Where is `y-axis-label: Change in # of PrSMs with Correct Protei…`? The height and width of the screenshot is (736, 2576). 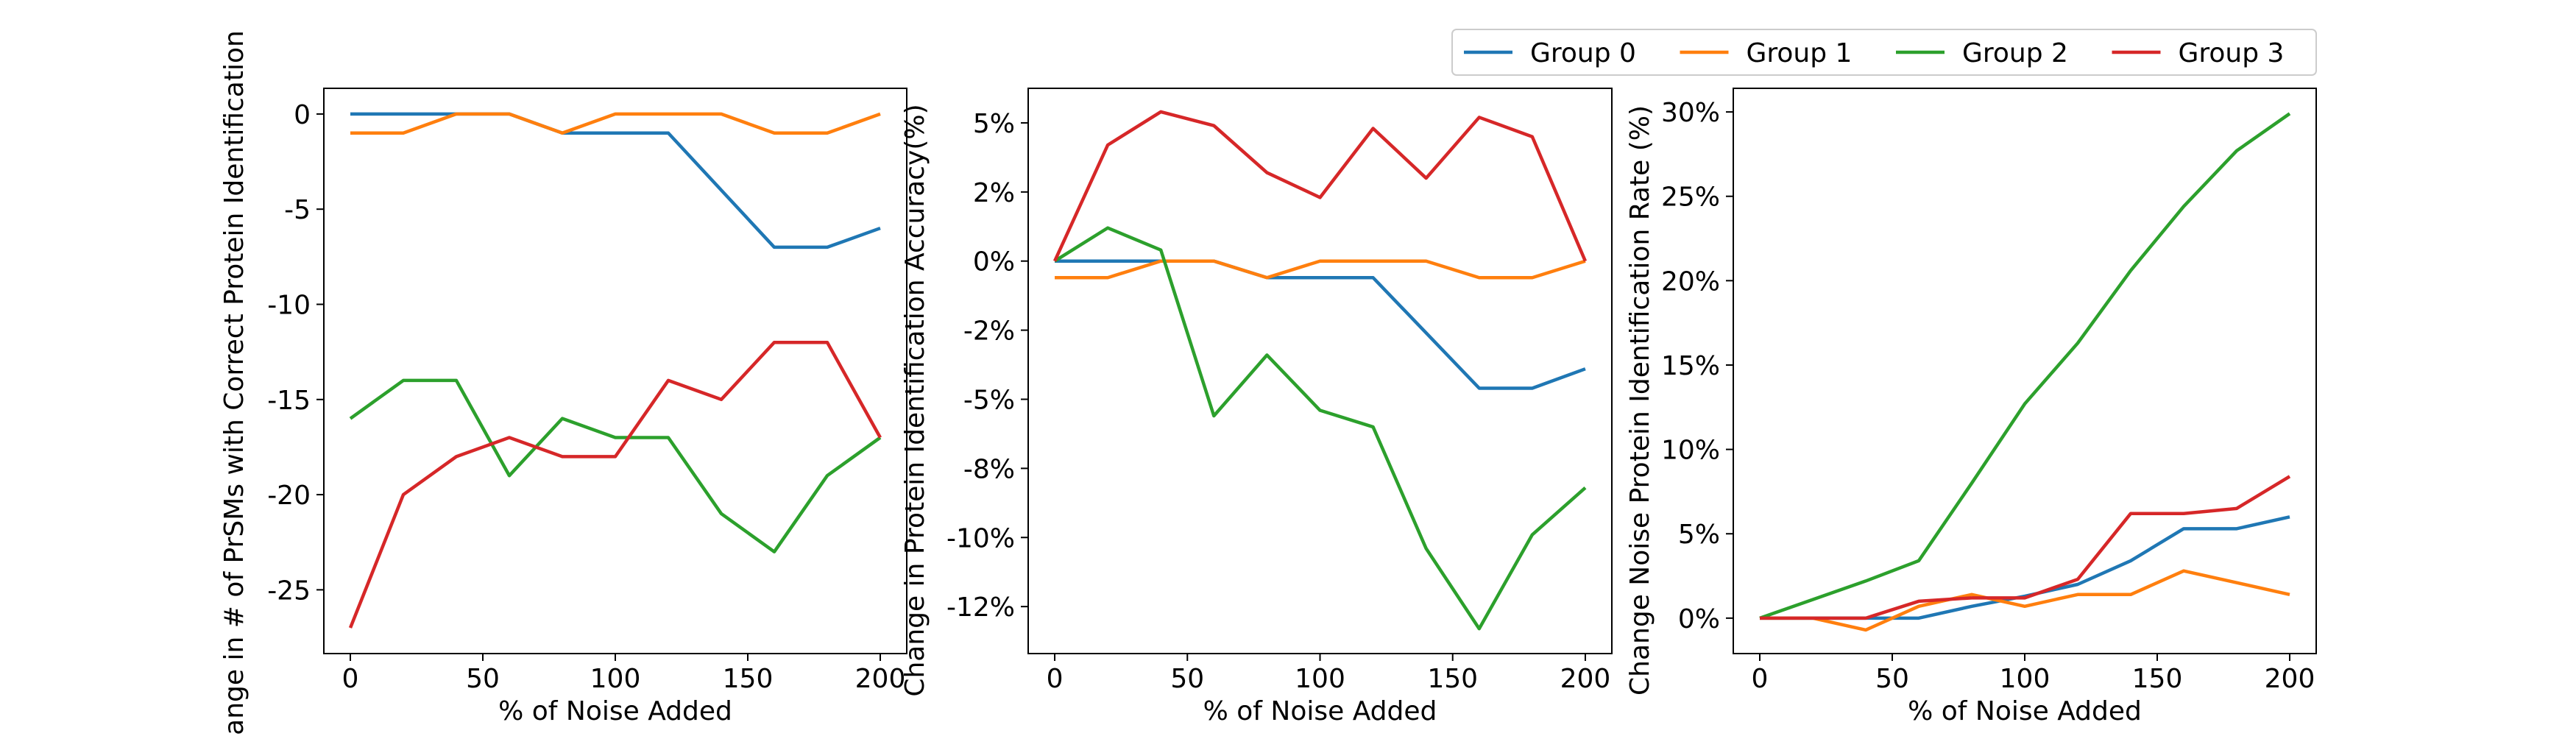 y-axis-label: Change in # of PrSMs with Correct Protei… is located at coordinates (234, 383).